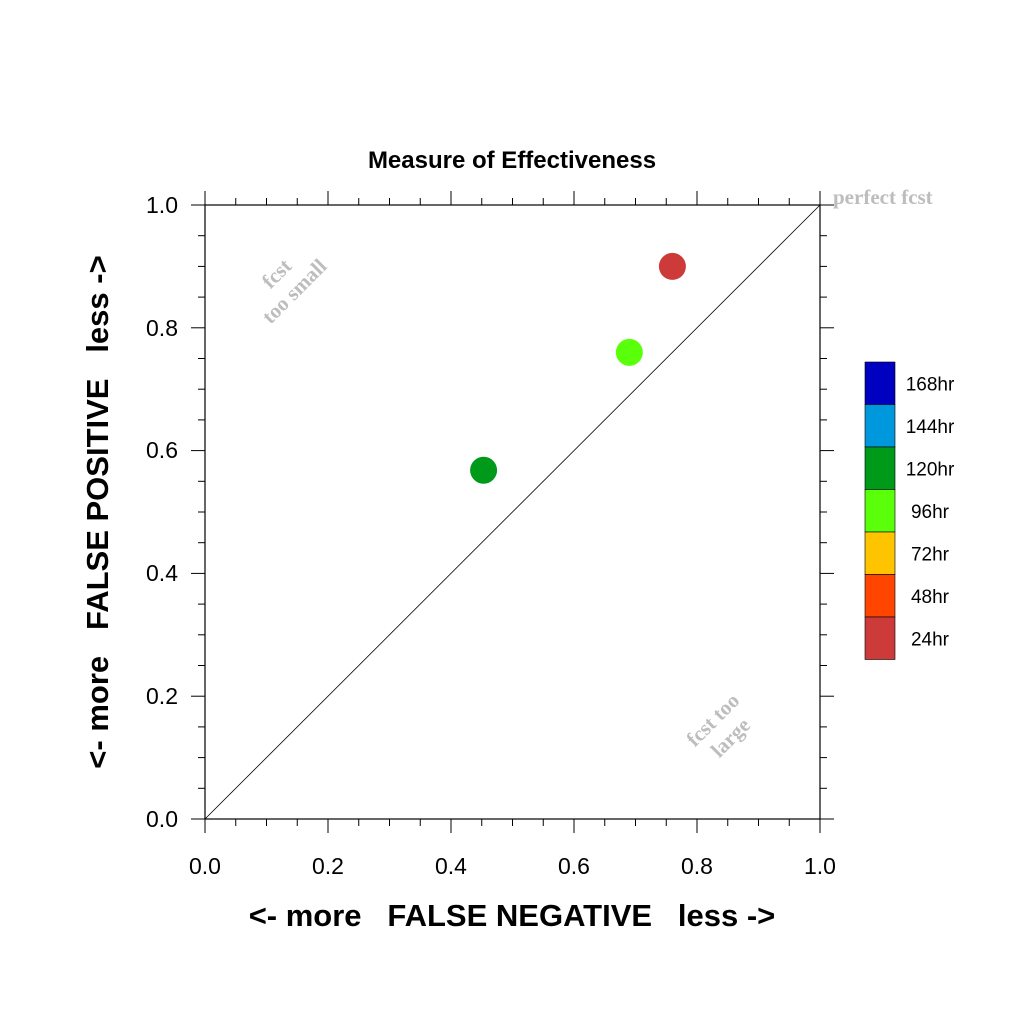 The width and height of the screenshot is (1024, 1024). What do you see at coordinates (930, 597) in the screenshot?
I see `legend-label: 48hr` at bounding box center [930, 597].